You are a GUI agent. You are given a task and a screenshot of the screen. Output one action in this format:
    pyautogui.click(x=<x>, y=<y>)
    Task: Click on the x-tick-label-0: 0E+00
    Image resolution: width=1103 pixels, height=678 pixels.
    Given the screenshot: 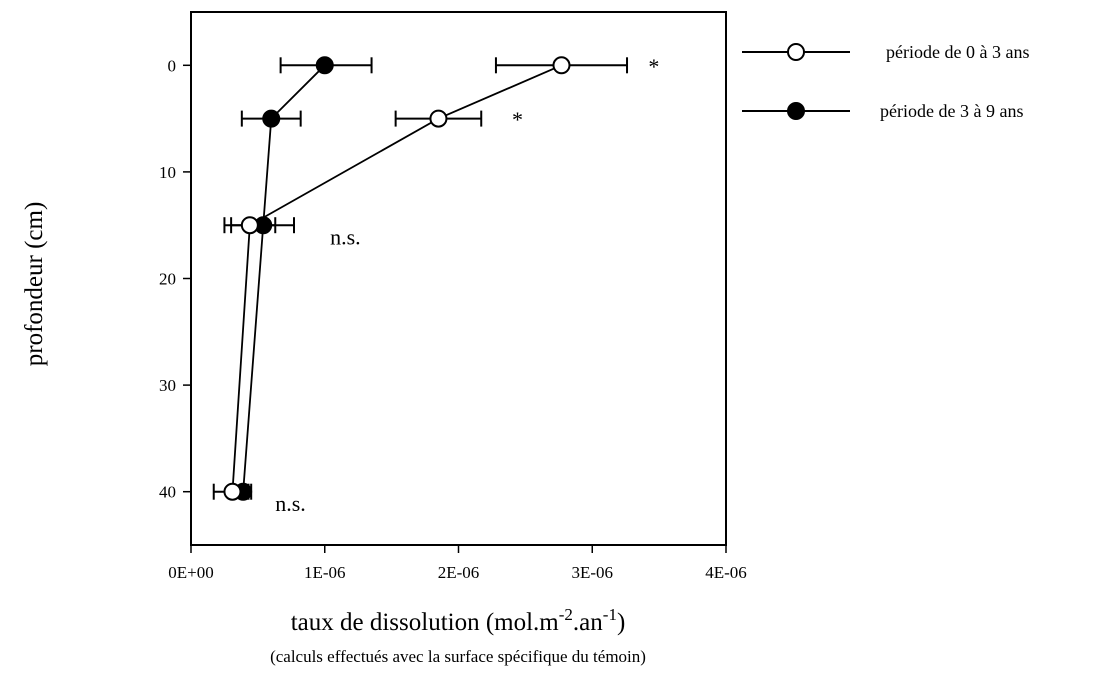 What is the action you would take?
    pyautogui.click(x=190, y=572)
    